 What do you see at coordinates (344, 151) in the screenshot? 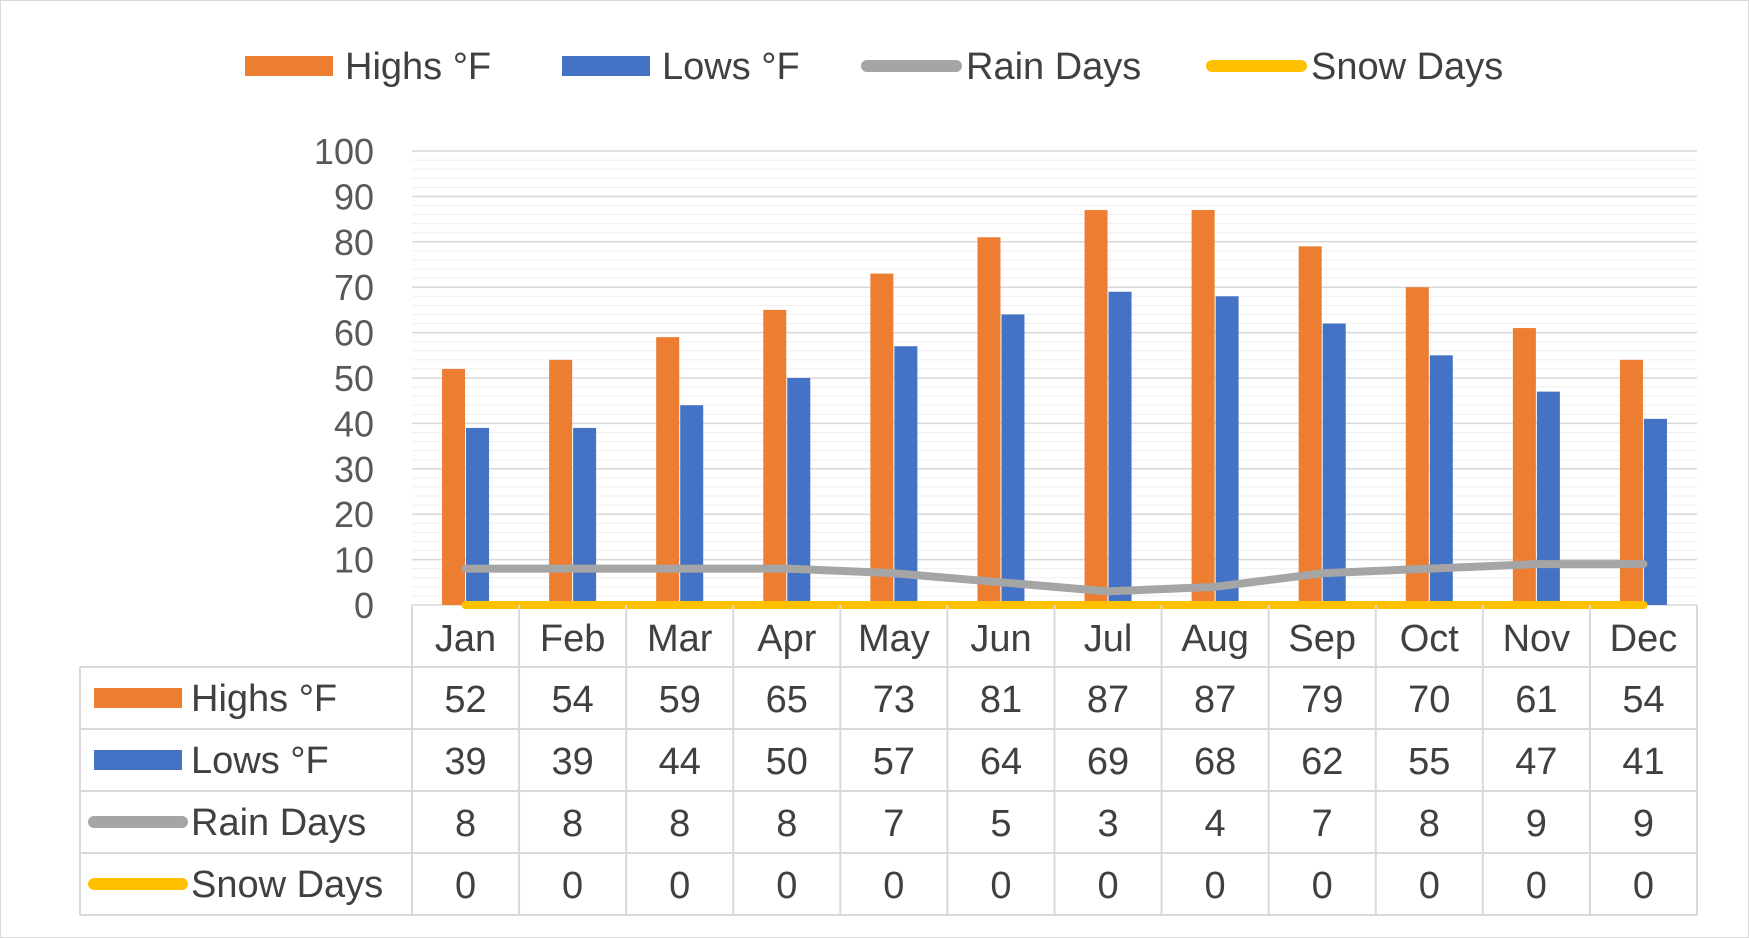
I see `y-tick-label: 100` at bounding box center [344, 151].